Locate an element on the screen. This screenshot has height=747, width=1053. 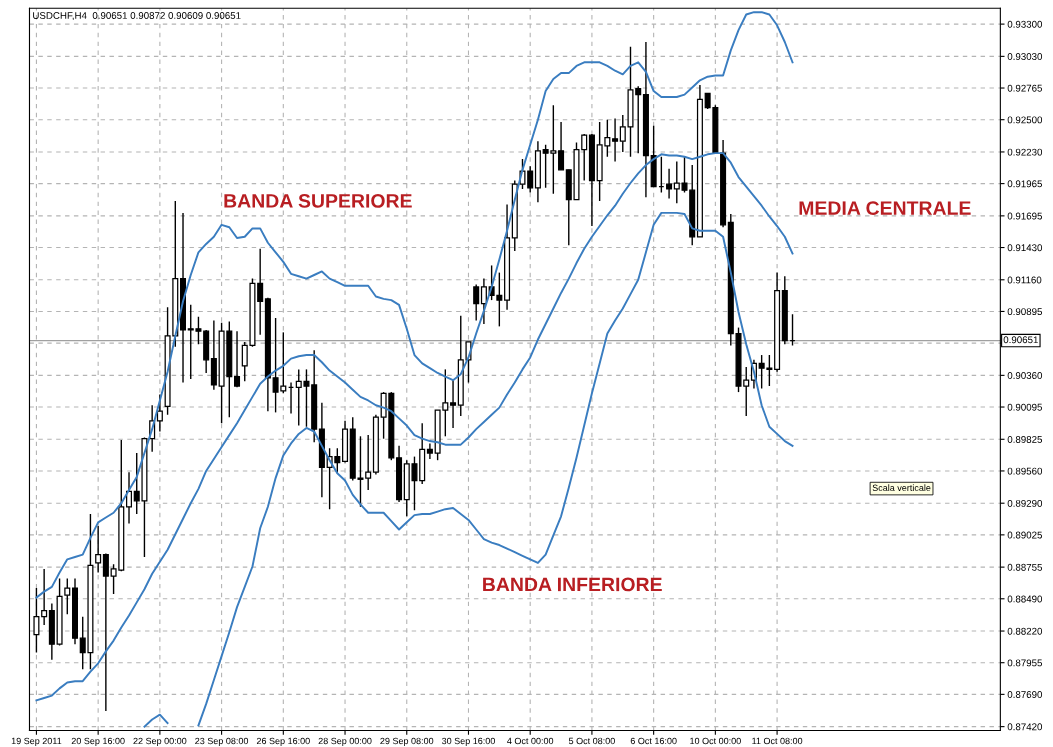
y-tick-label: 0.92500 is located at coordinates (1025, 120).